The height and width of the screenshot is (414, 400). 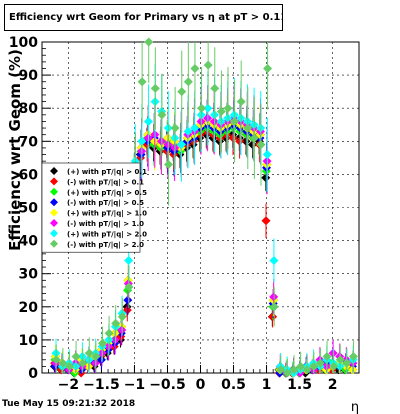 What do you see at coordinates (29, 308) in the screenshot?
I see `y-tick-label: 20` at bounding box center [29, 308].